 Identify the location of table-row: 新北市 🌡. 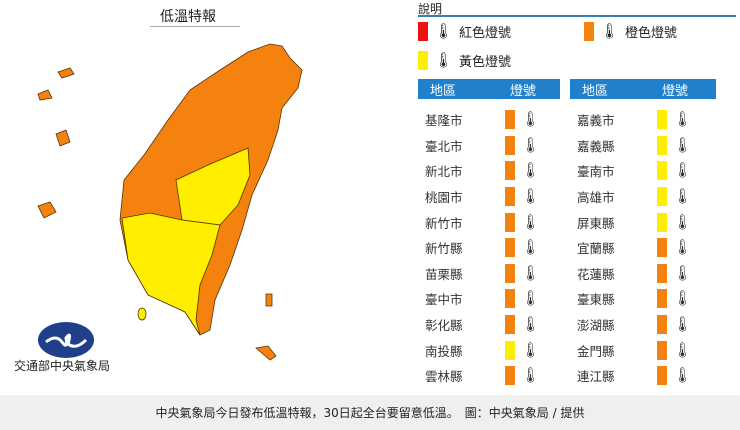
(479, 171).